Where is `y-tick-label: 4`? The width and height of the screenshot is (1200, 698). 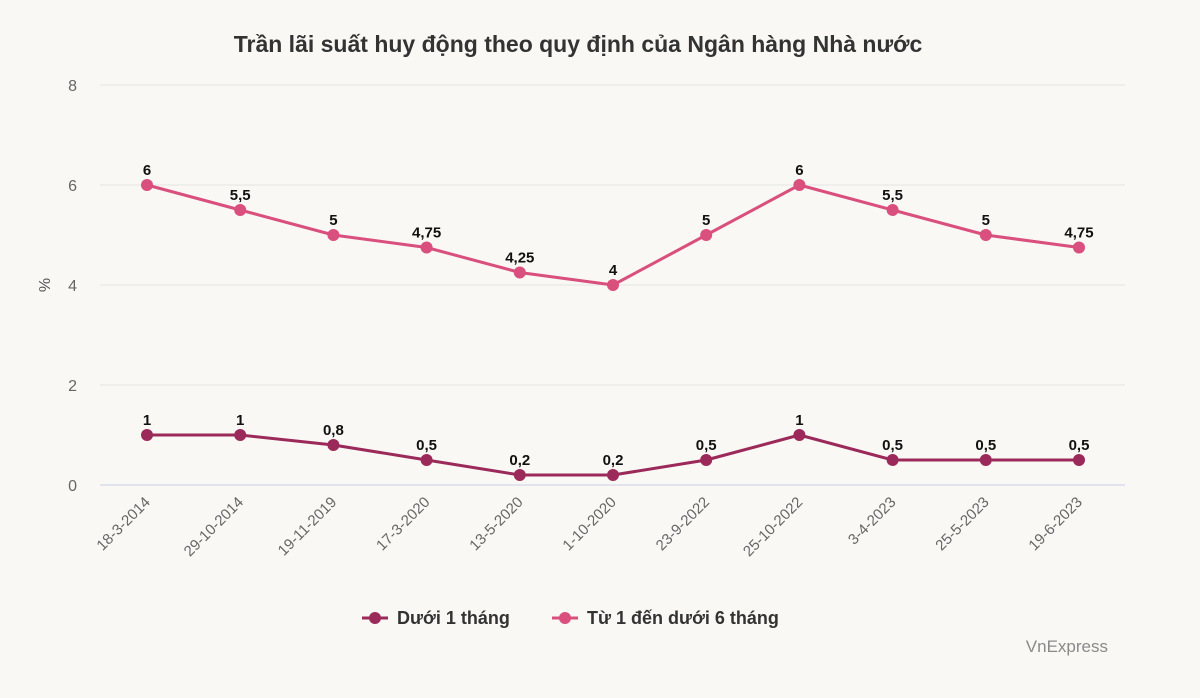
y-tick-label: 4 is located at coordinates (72, 286).